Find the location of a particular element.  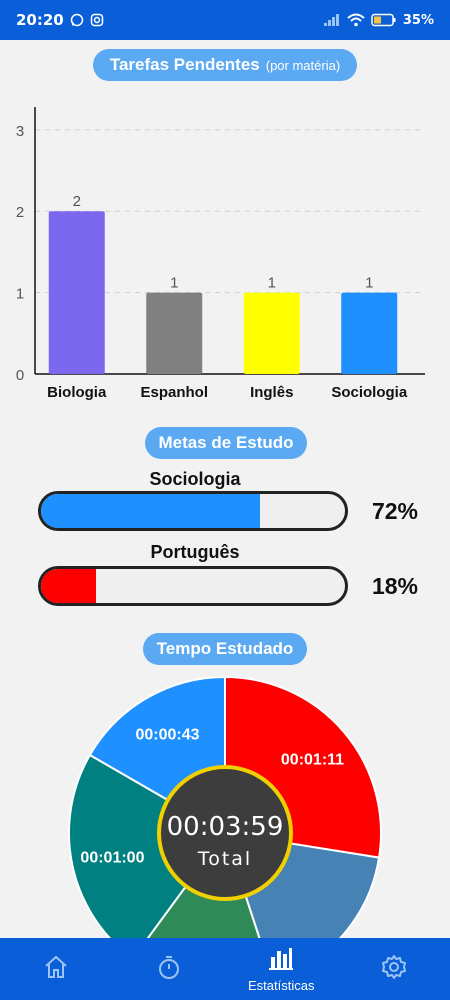

bar-sociologia is located at coordinates (369, 333).